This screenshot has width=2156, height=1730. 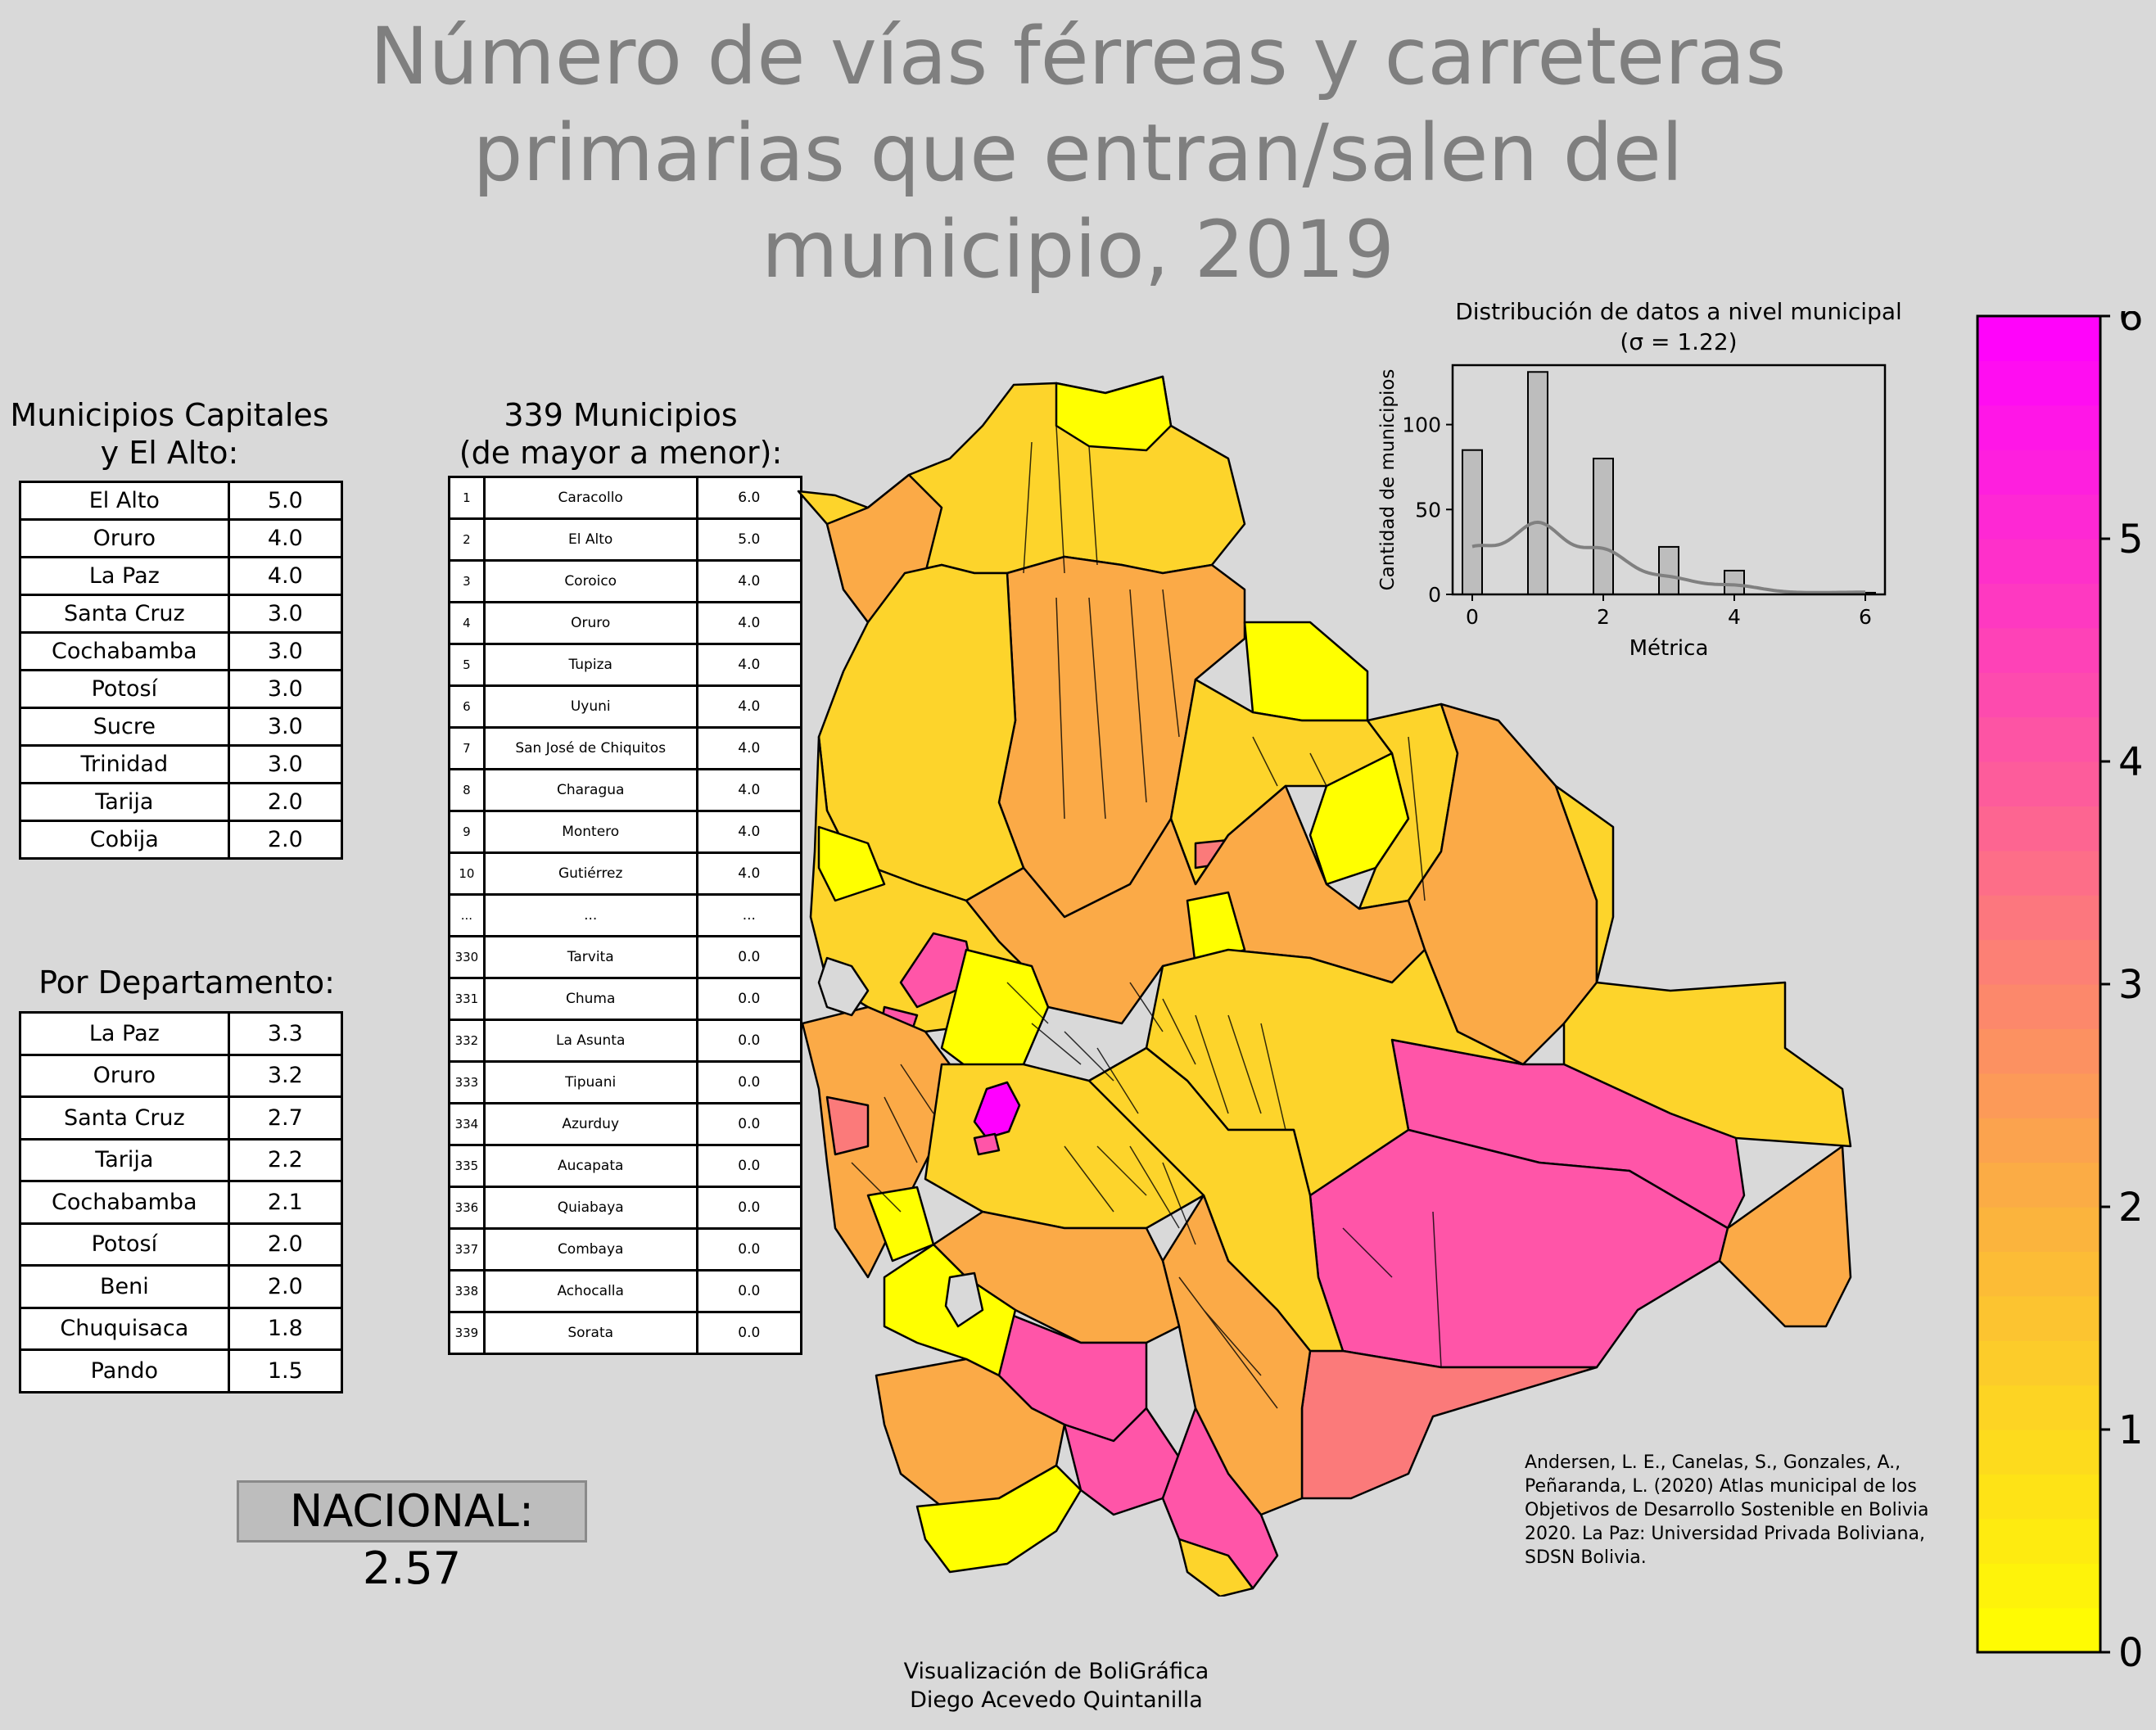 What do you see at coordinates (181, 689) in the screenshot?
I see `capital-row: Potosí 3.0` at bounding box center [181, 689].